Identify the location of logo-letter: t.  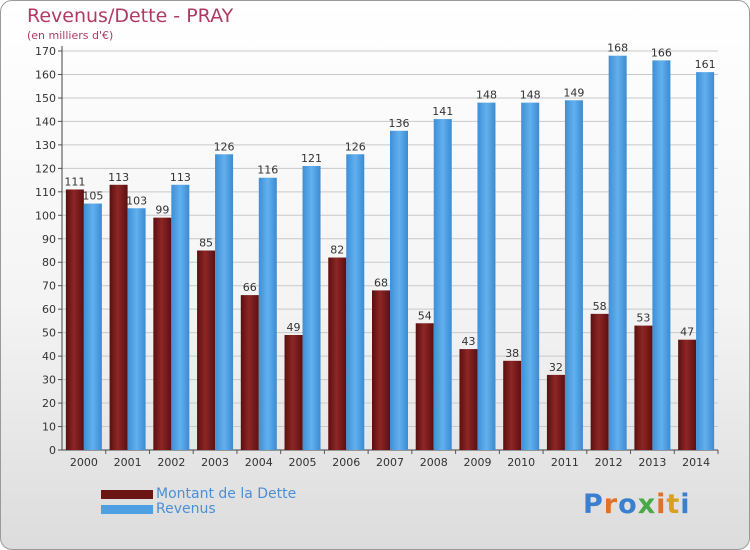
(673, 504).